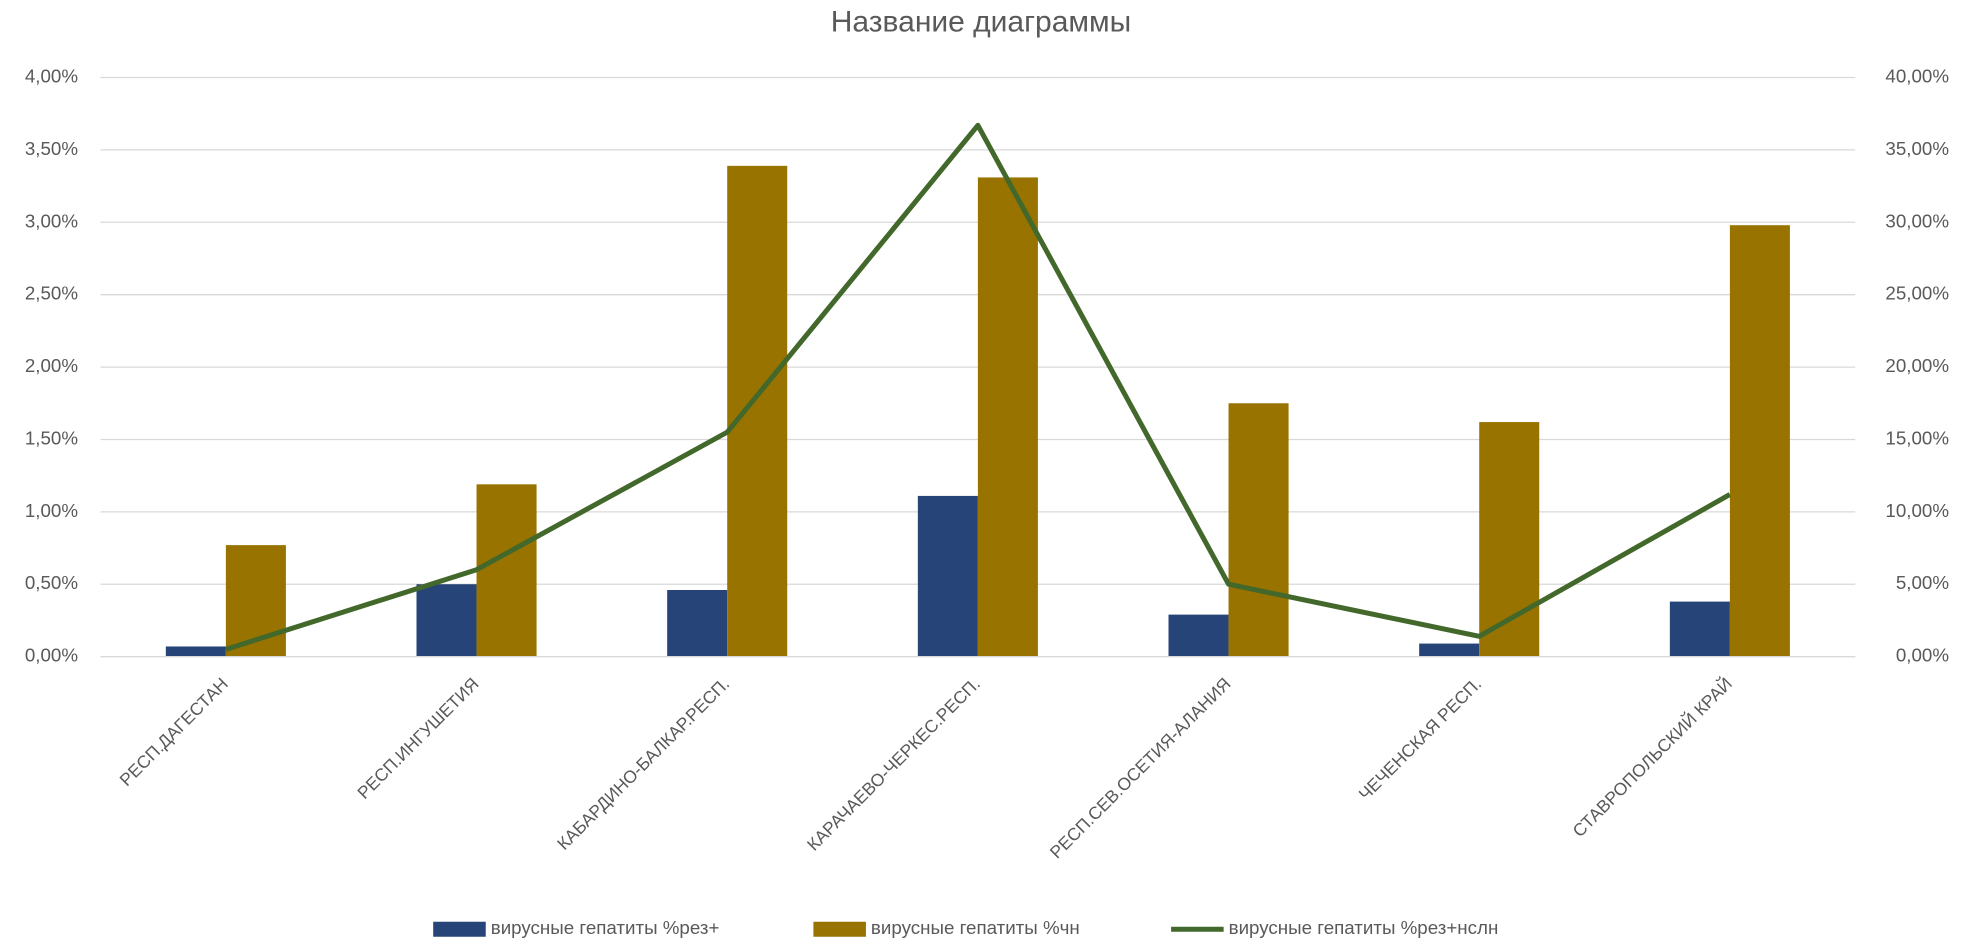  Describe the element at coordinates (1420, 739) in the screenshot. I see `x-tick-label: ЧЕЧЕНСКАЯ РЕСП.` at that location.